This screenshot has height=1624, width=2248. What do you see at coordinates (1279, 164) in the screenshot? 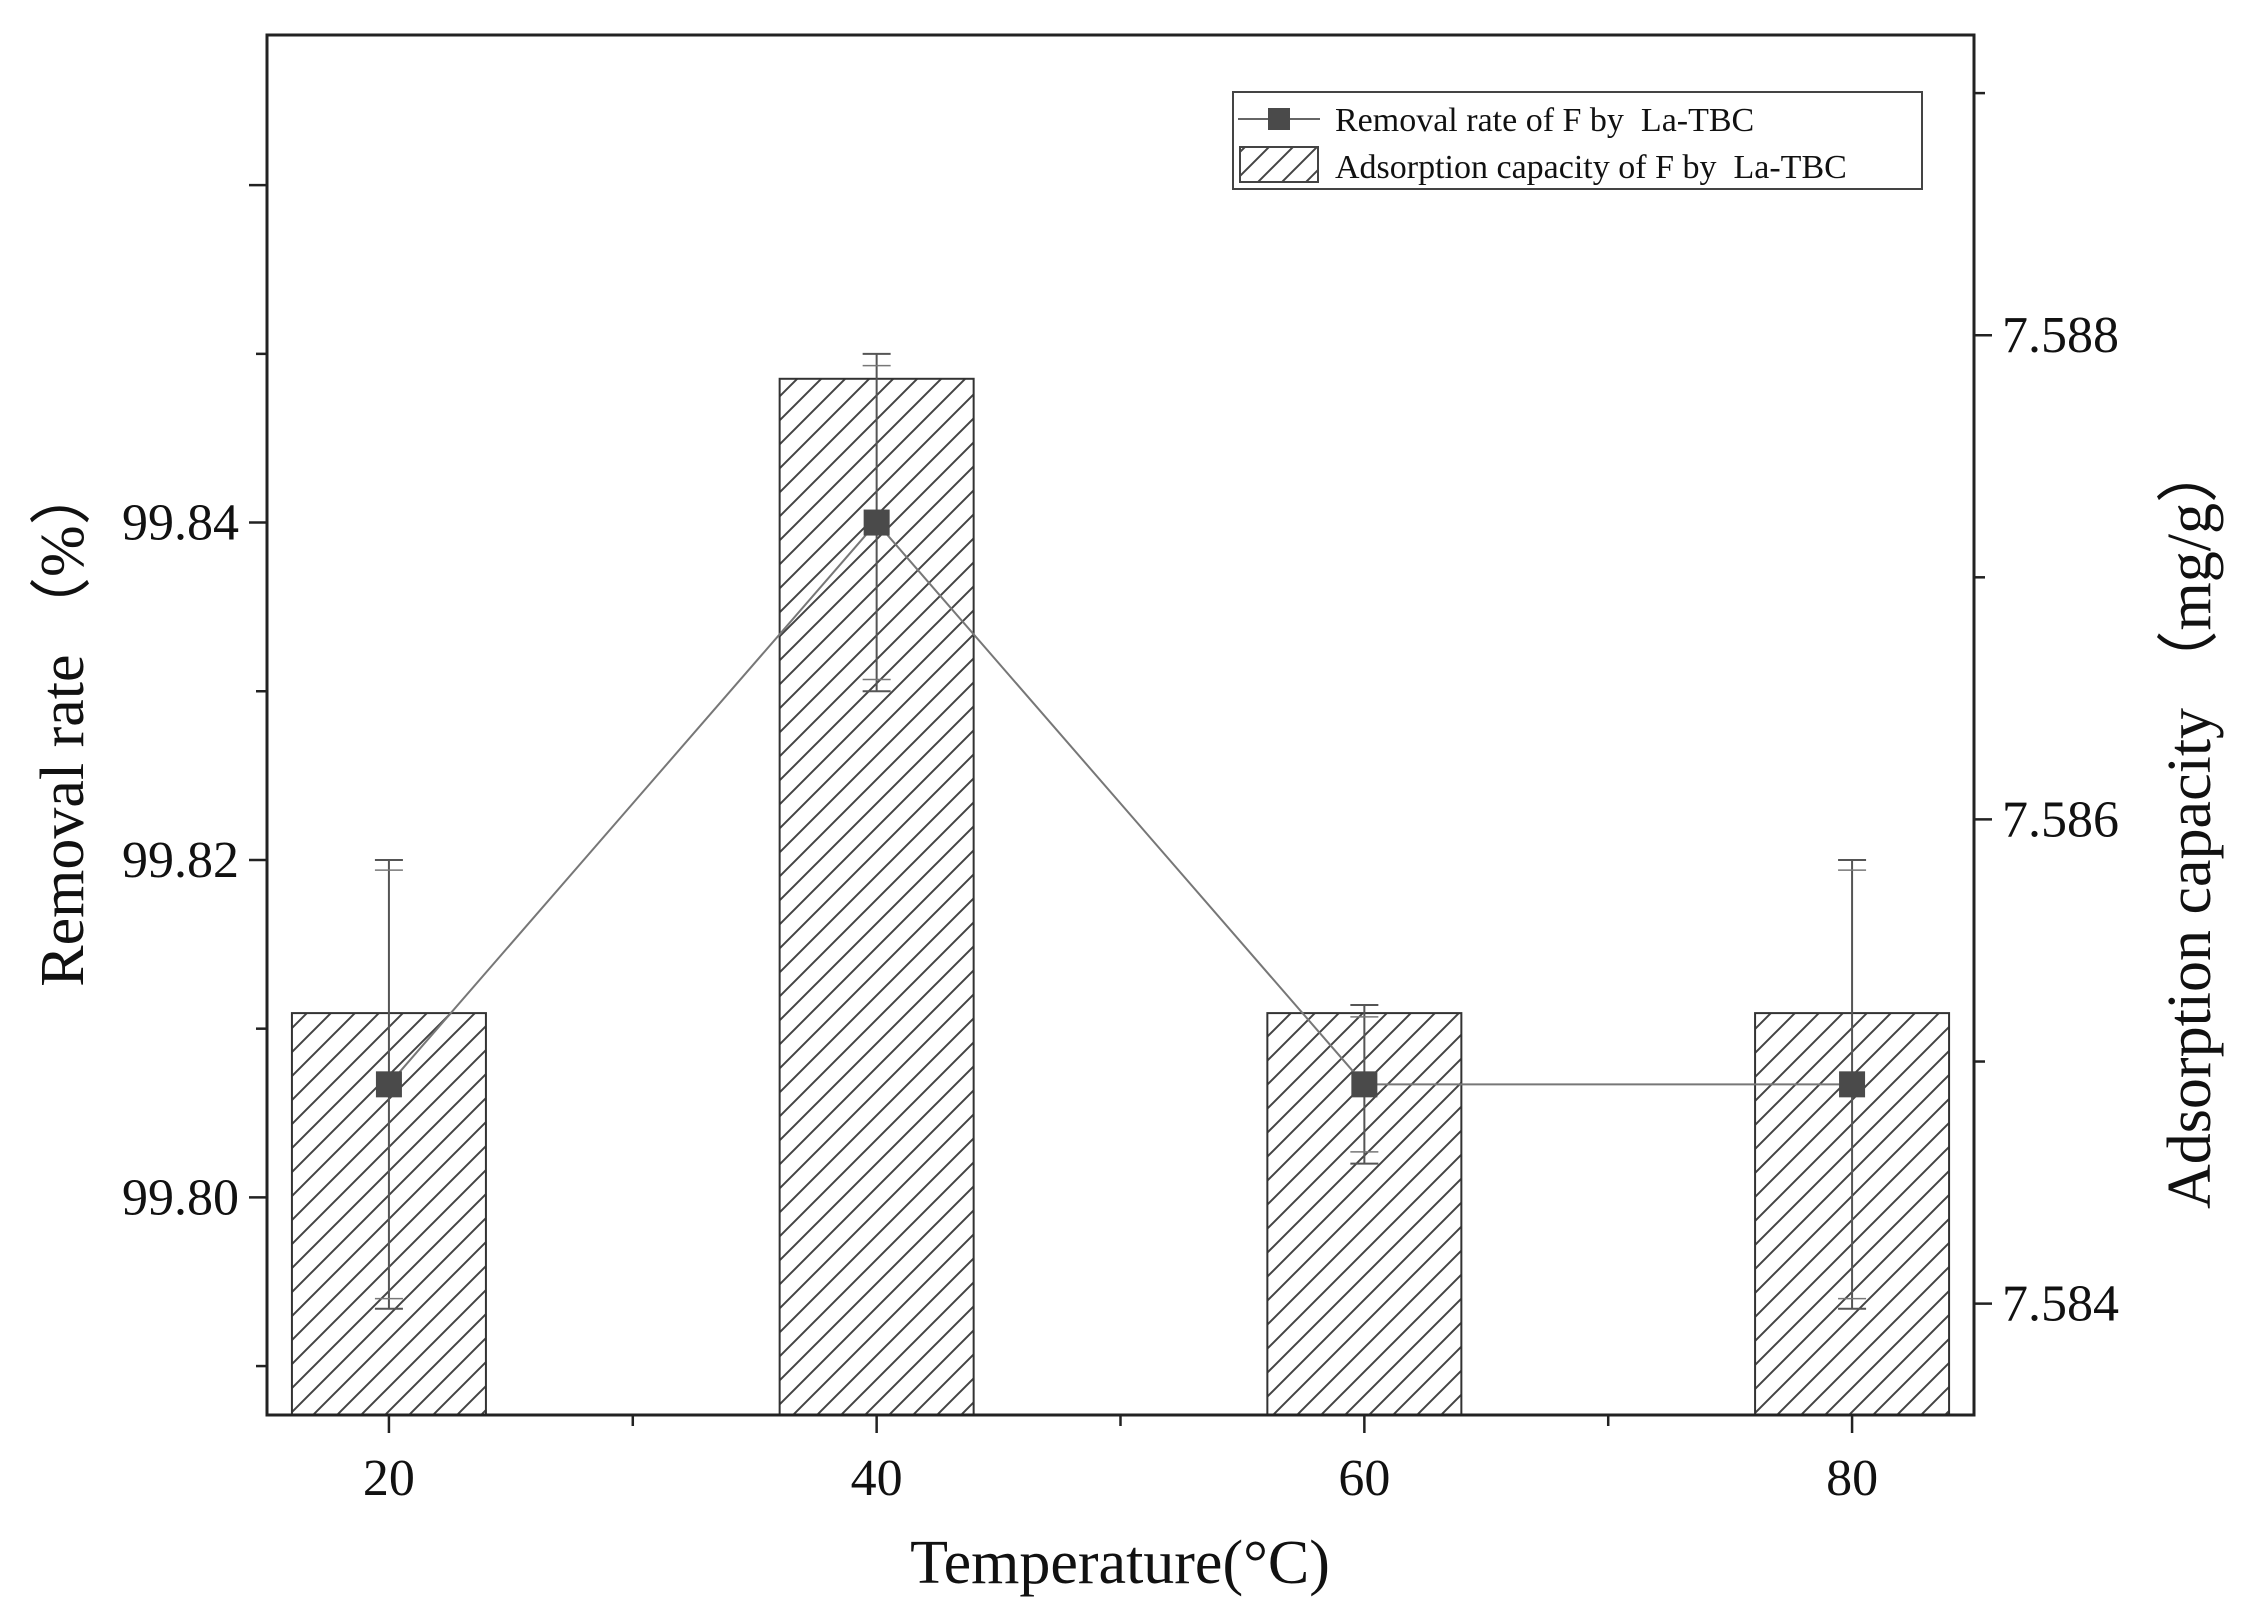
I see `legend-hatch-swatch` at bounding box center [1279, 164].